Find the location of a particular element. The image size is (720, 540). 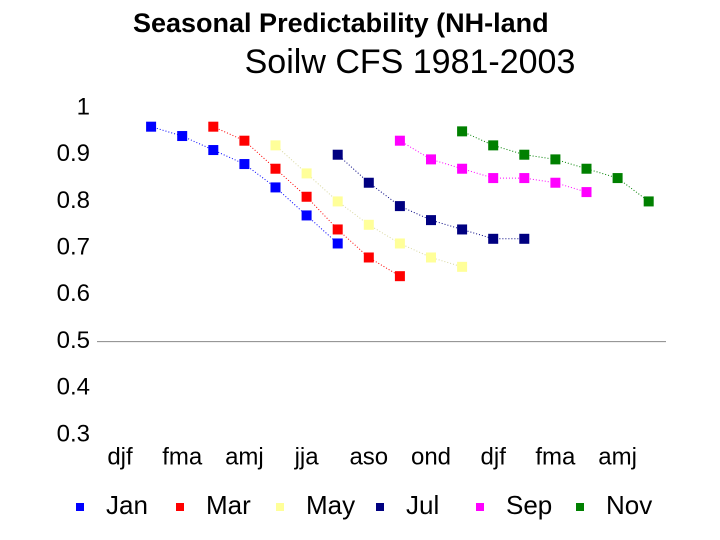

legend-label: Sep is located at coordinates (529, 505).